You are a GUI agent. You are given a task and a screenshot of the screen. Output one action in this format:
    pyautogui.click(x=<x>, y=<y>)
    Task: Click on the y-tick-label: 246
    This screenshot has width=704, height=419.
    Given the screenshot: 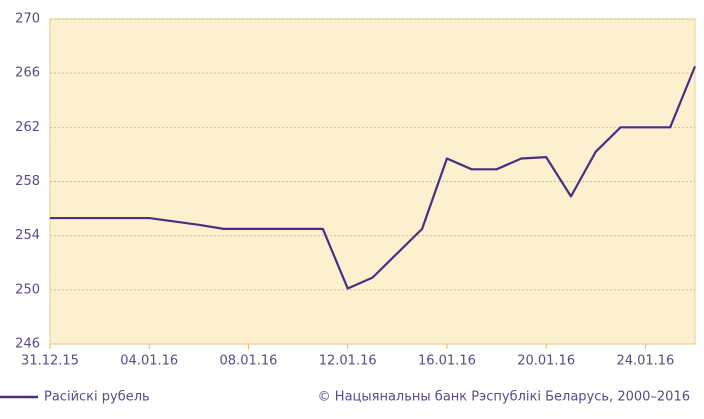 What is the action you would take?
    pyautogui.click(x=27, y=344)
    